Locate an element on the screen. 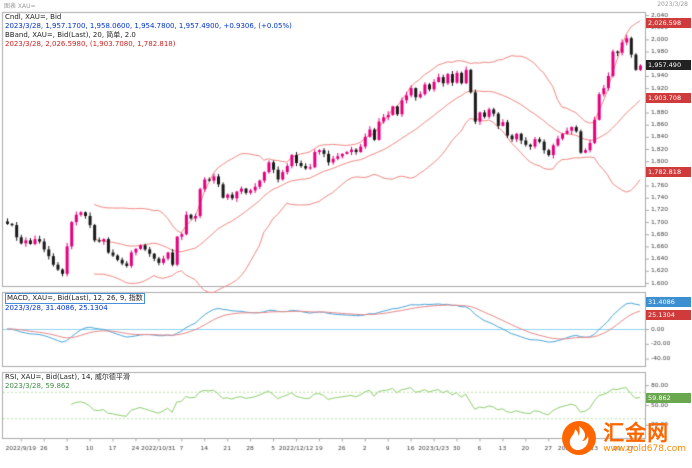 The height and width of the screenshot is (468, 692). watermark-url: www.gold678.com is located at coordinates (644, 449).